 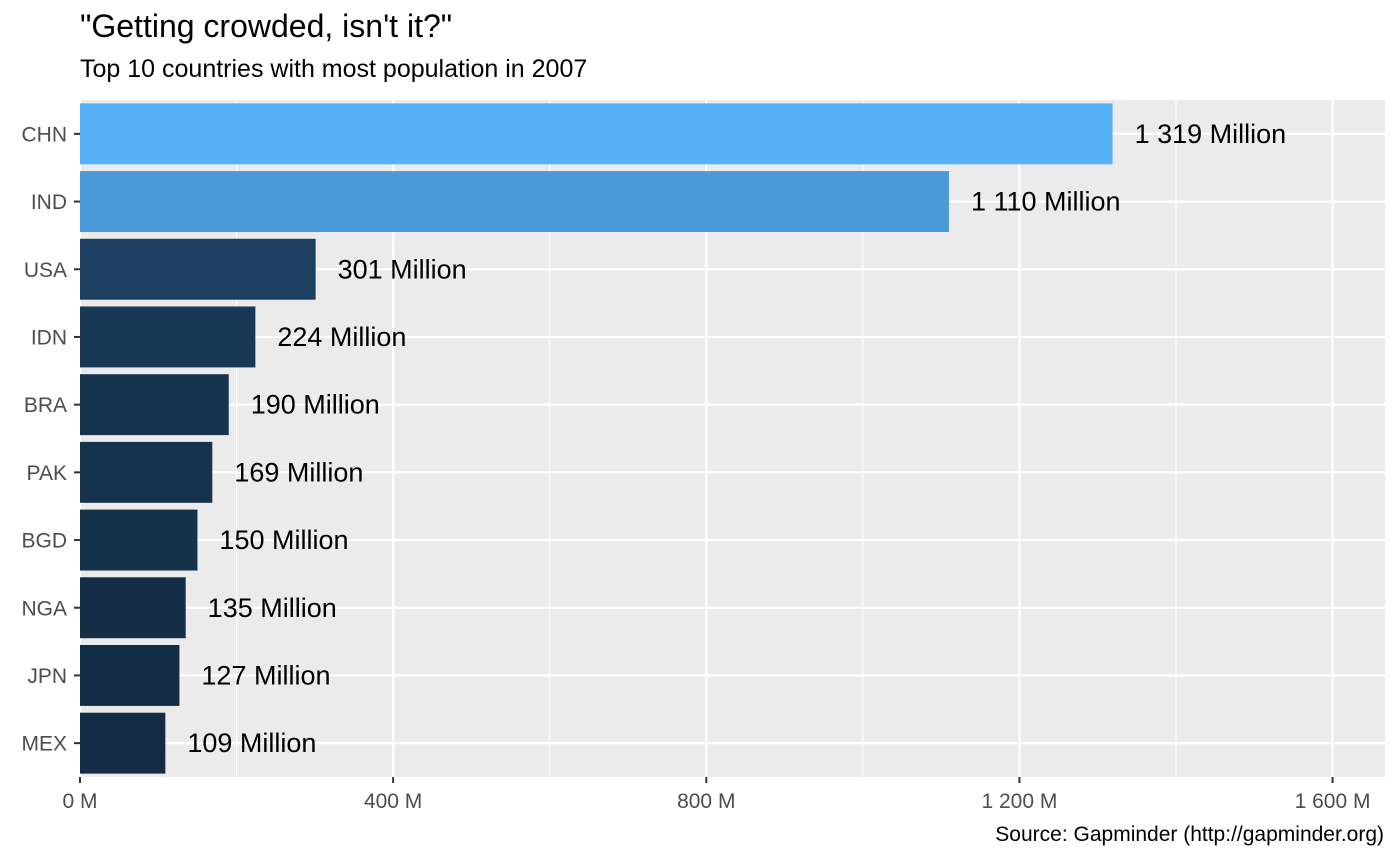 I want to click on data-label-pak: 169 Million, so click(x=298, y=472).